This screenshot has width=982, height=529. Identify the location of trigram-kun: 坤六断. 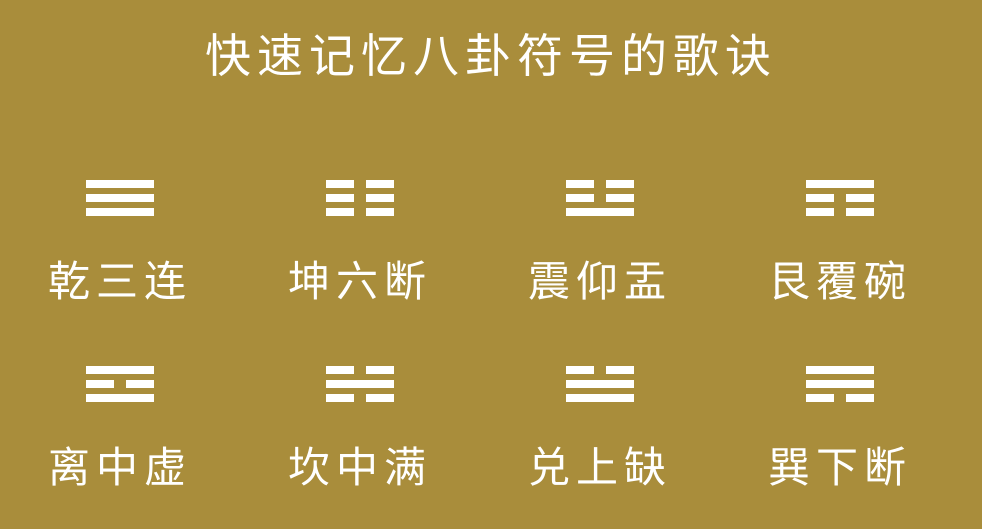
(360, 251).